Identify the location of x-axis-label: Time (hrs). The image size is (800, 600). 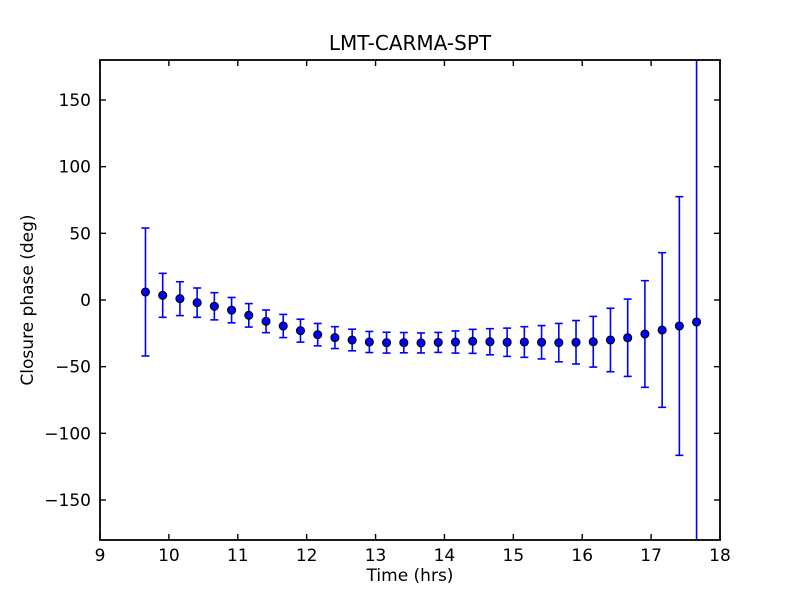
(410, 576).